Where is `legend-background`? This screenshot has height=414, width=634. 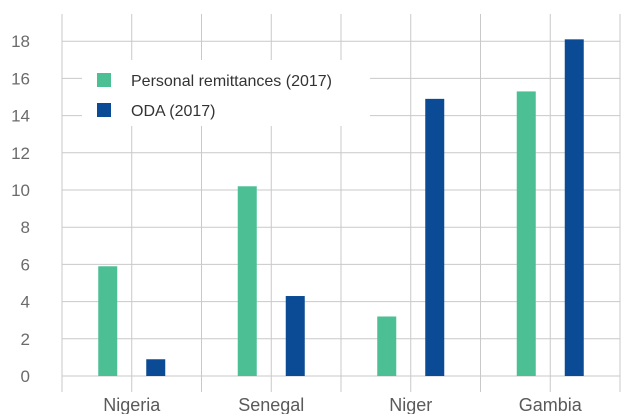
legend-background is located at coordinates (226, 93).